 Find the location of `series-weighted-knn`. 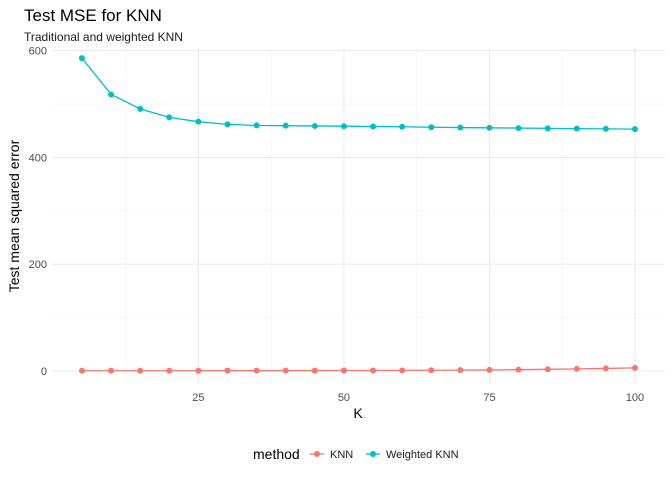

series-weighted-knn is located at coordinates (358, 94).